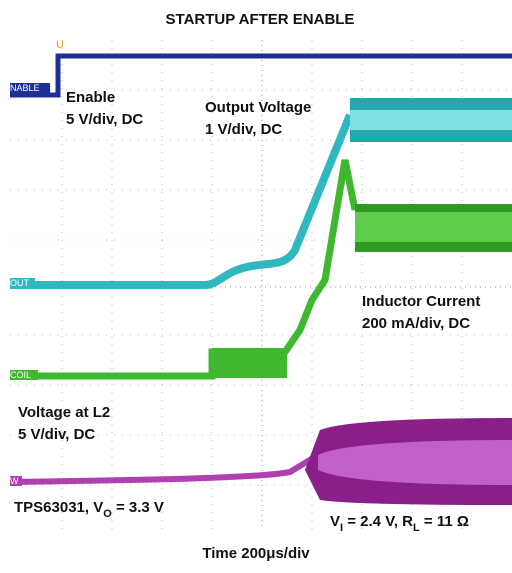 The width and height of the screenshot is (512, 573). Describe the element at coordinates (341, 528) in the screenshot. I see `subscript: I` at that location.